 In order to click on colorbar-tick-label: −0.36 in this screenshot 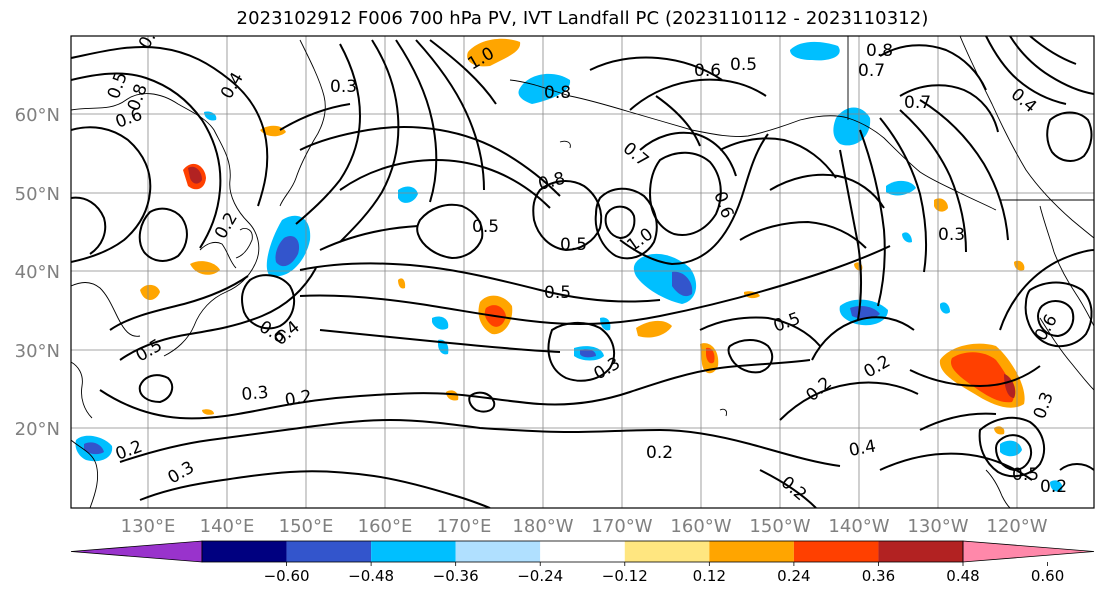, I will do `click(456, 576)`.